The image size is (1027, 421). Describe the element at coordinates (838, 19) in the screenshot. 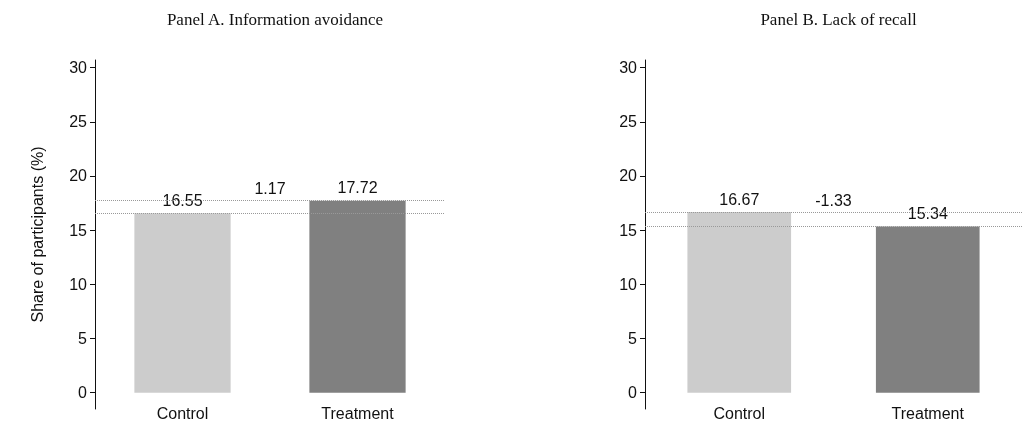

I see `chart-title: Panel B. Lack of recall` at that location.